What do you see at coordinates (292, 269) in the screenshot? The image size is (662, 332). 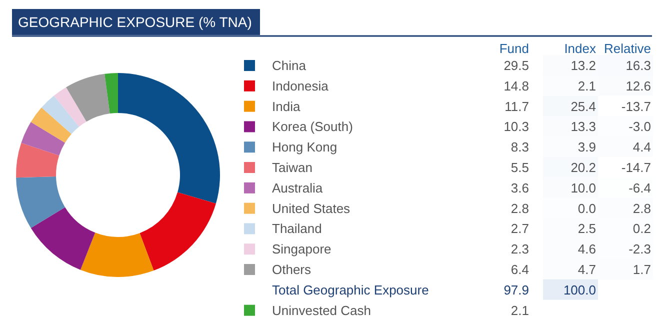 I see `legend-label: Others` at bounding box center [292, 269].